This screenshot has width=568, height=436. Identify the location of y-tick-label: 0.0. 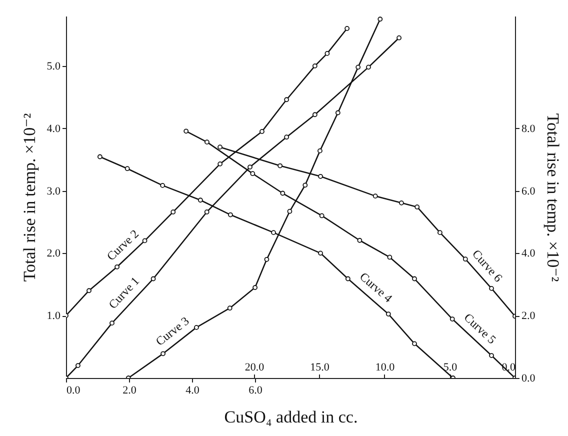
(529, 378).